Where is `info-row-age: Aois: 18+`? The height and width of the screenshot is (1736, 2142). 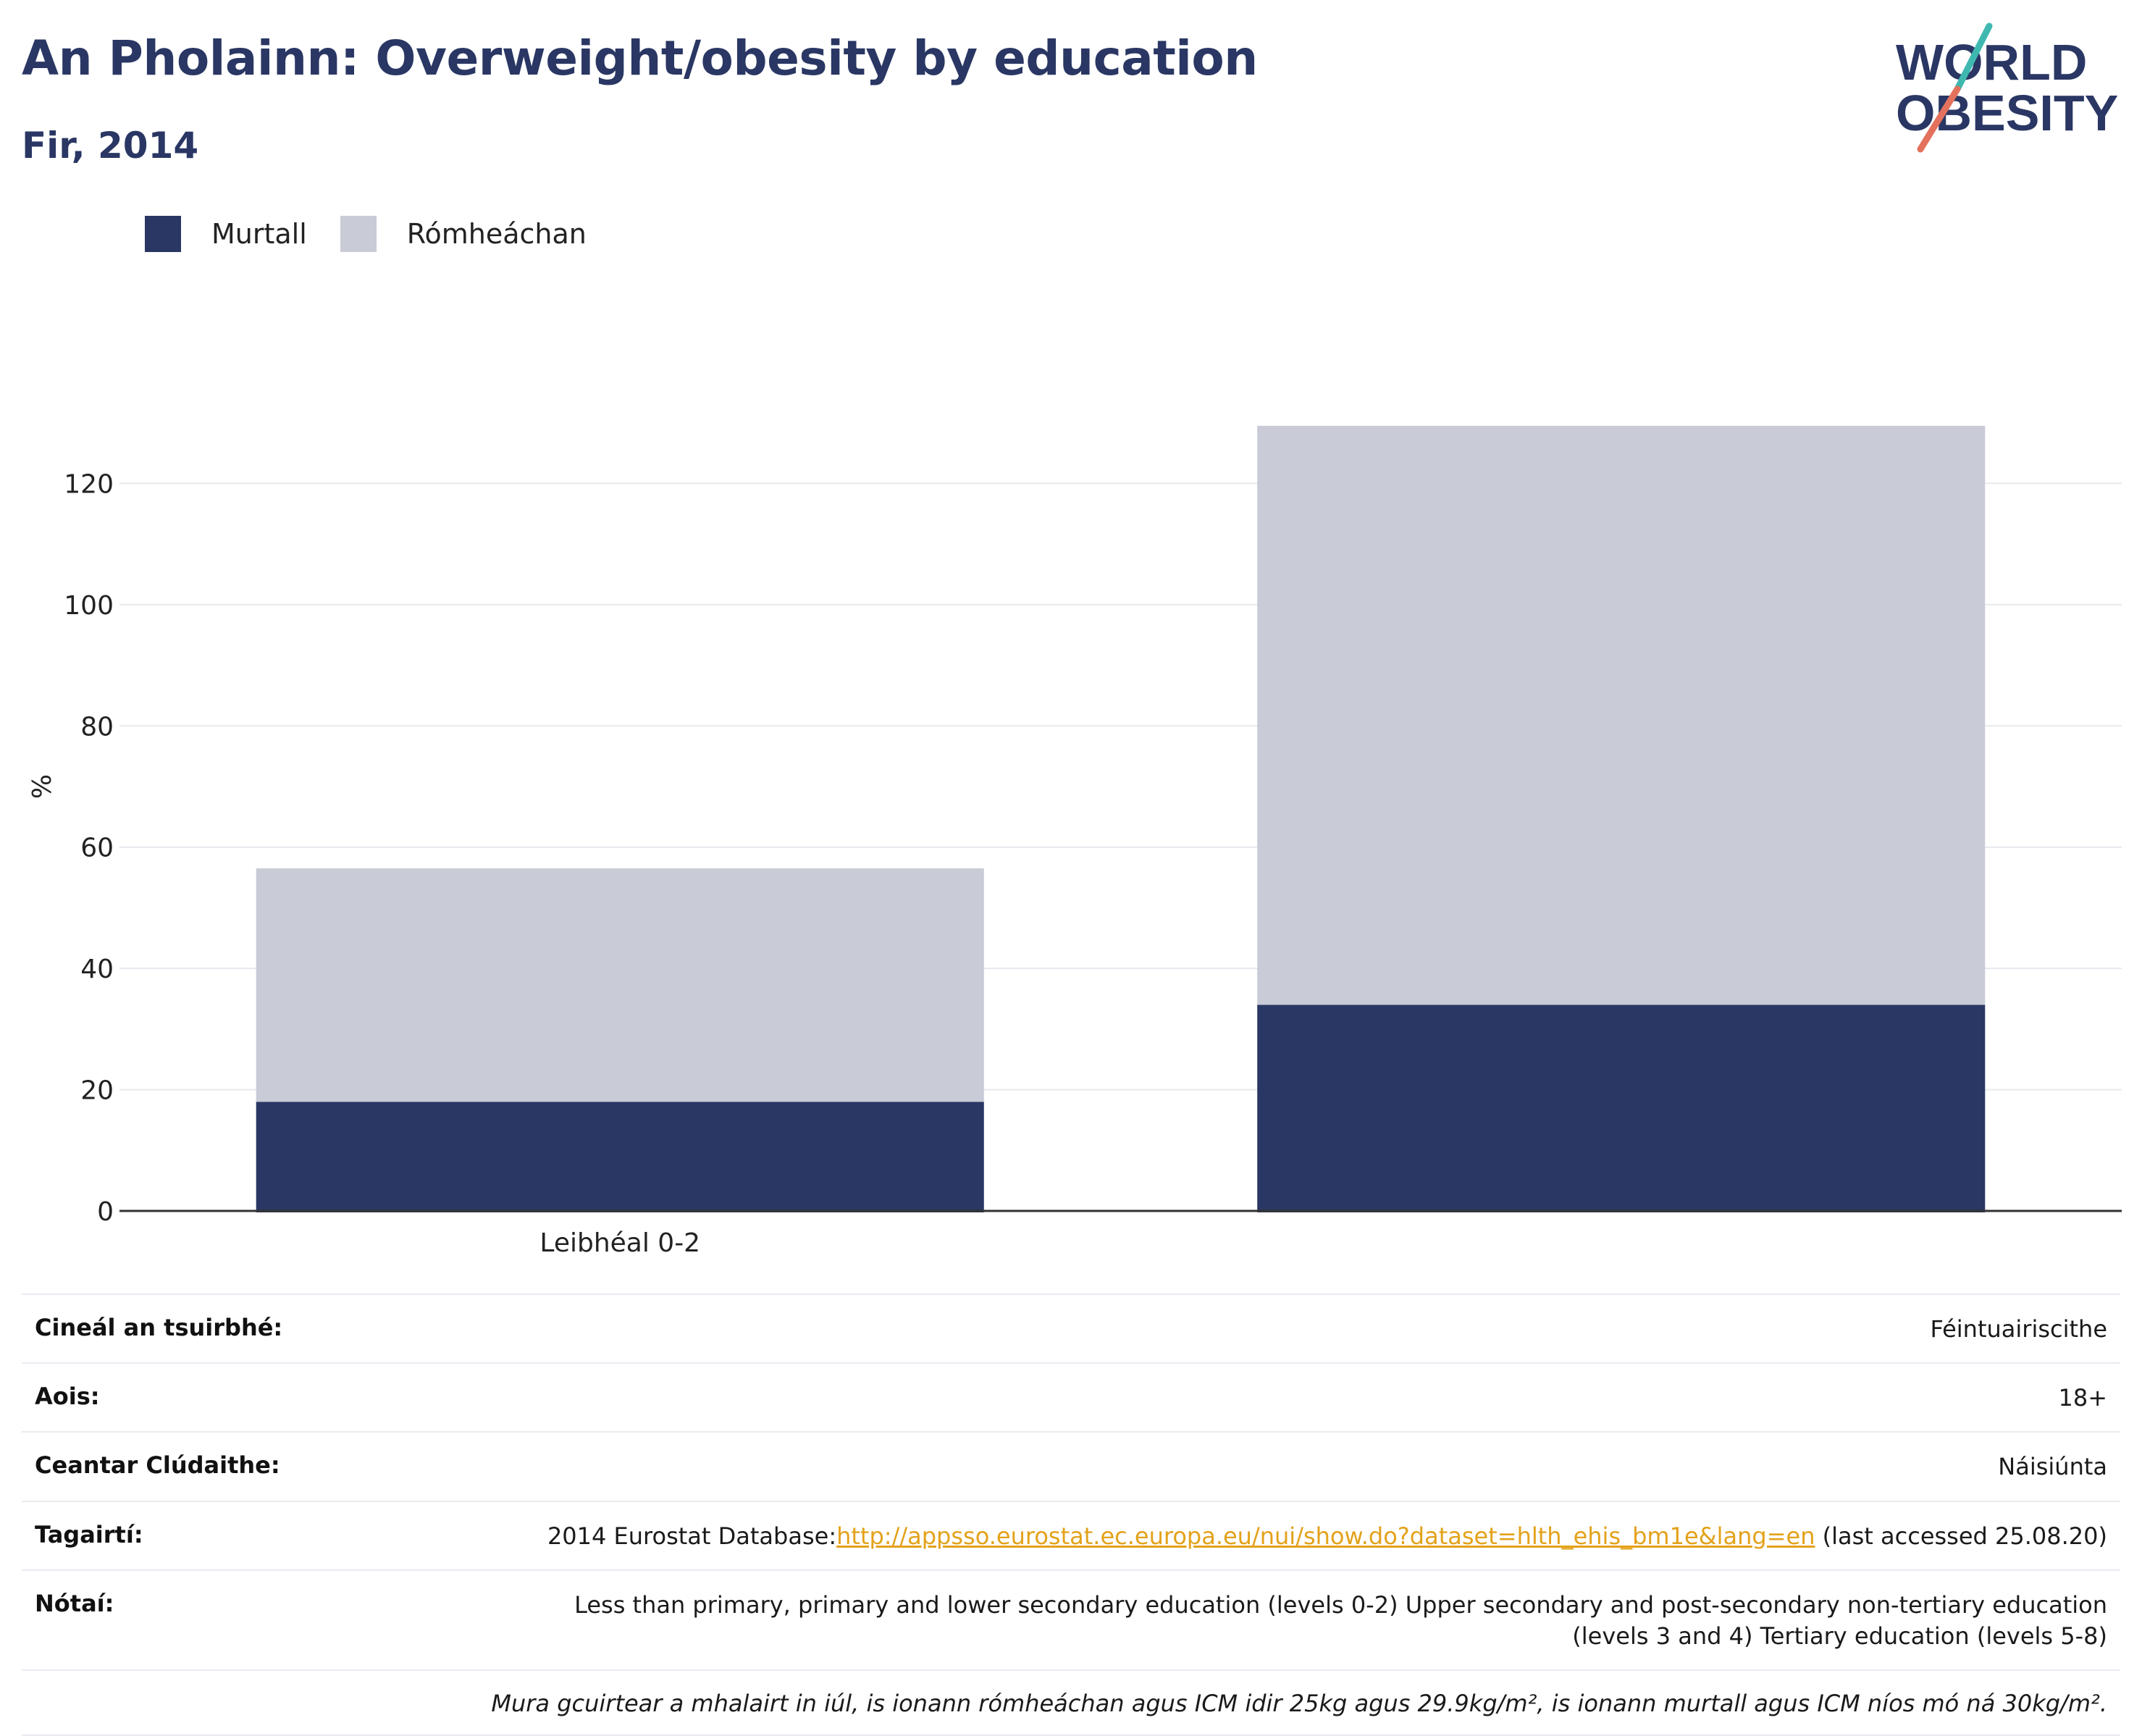
info-row-age: Aois: 18+ is located at coordinates (1071, 1397).